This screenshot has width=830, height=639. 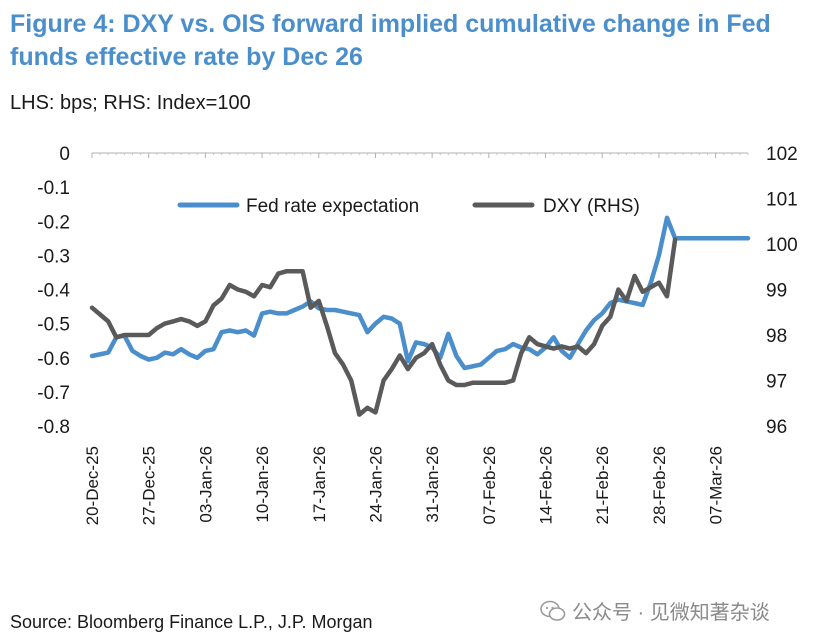 What do you see at coordinates (149, 485) in the screenshot?
I see `x-tick-label: 27-Dec-25` at bounding box center [149, 485].